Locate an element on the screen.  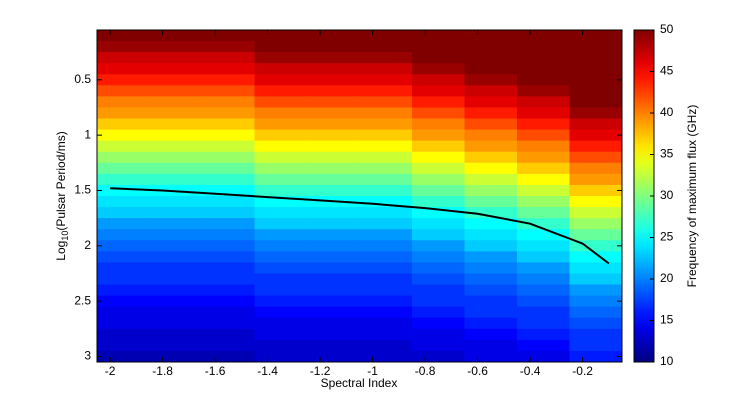
x-tick-label: -2 is located at coordinates (110, 371).